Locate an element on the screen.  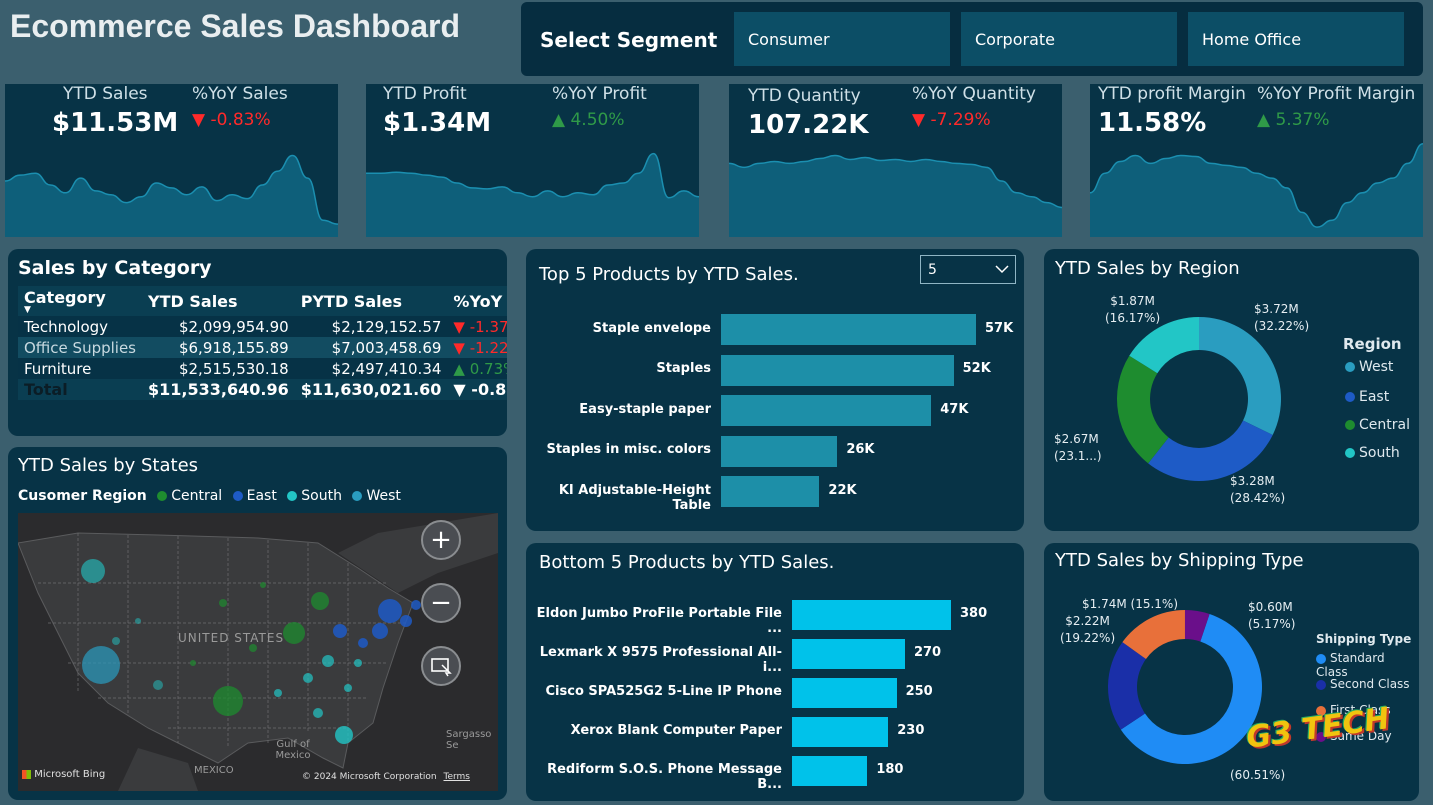
legend-east: East is located at coordinates (1367, 397).